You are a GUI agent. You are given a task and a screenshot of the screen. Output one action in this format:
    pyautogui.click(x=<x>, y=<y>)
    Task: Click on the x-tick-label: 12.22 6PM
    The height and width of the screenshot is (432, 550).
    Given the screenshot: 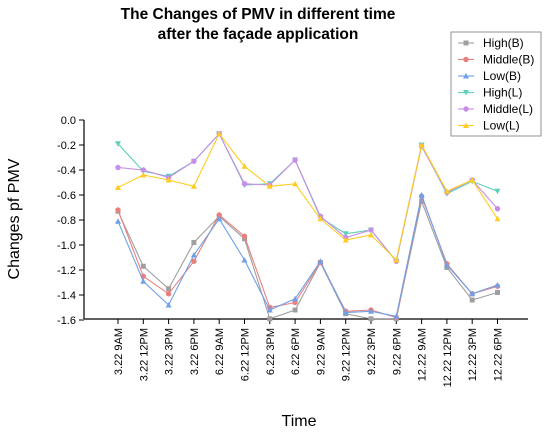 What is the action you would take?
    pyautogui.click(x=499, y=354)
    